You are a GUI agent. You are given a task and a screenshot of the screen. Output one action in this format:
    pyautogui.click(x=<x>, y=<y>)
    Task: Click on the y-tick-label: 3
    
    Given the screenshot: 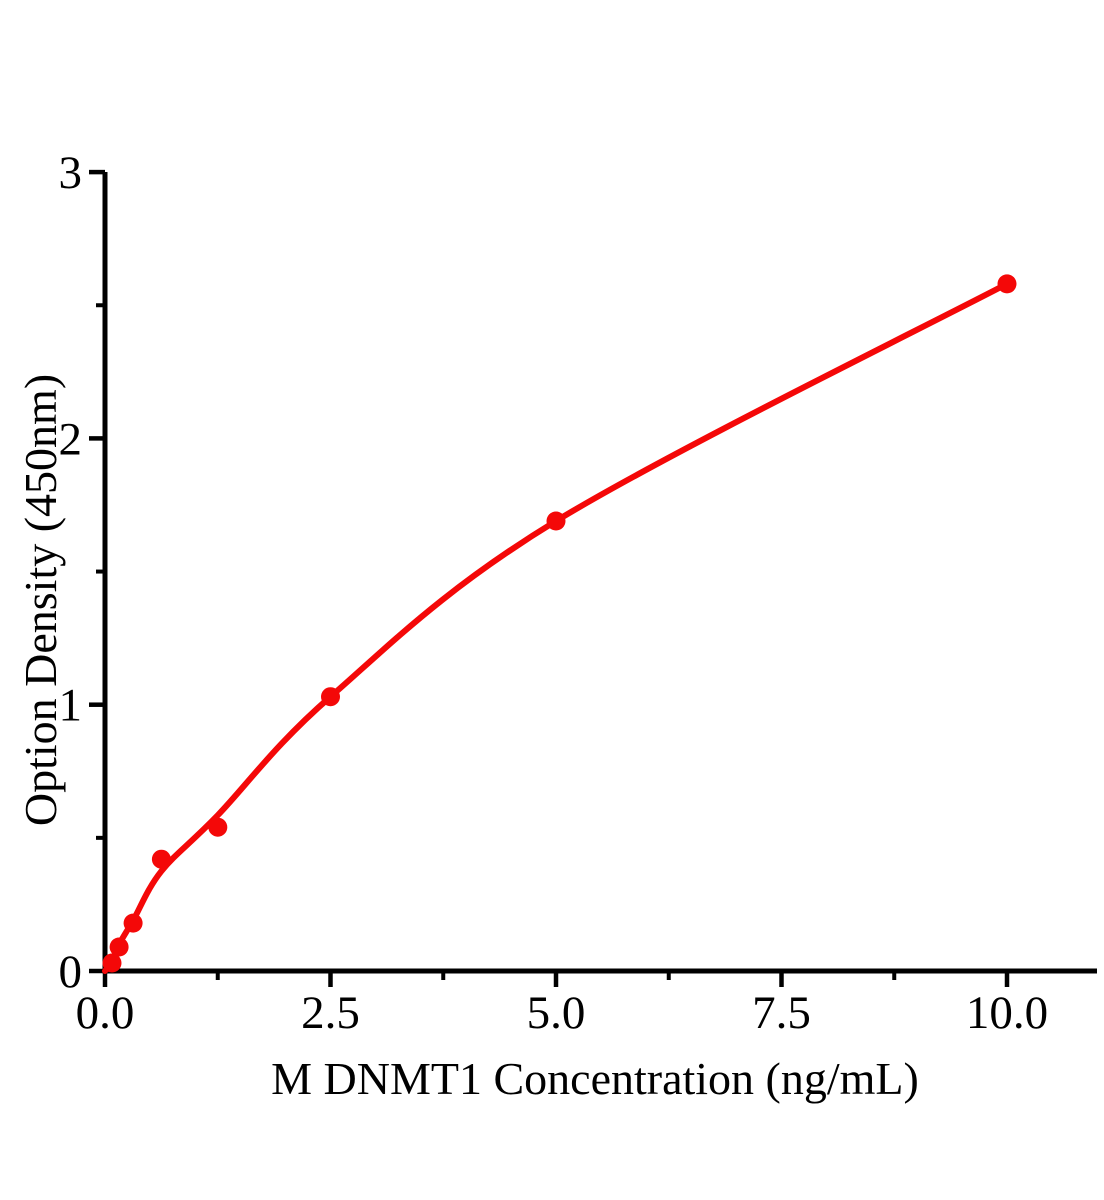 What is the action you would take?
    pyautogui.click(x=71, y=173)
    